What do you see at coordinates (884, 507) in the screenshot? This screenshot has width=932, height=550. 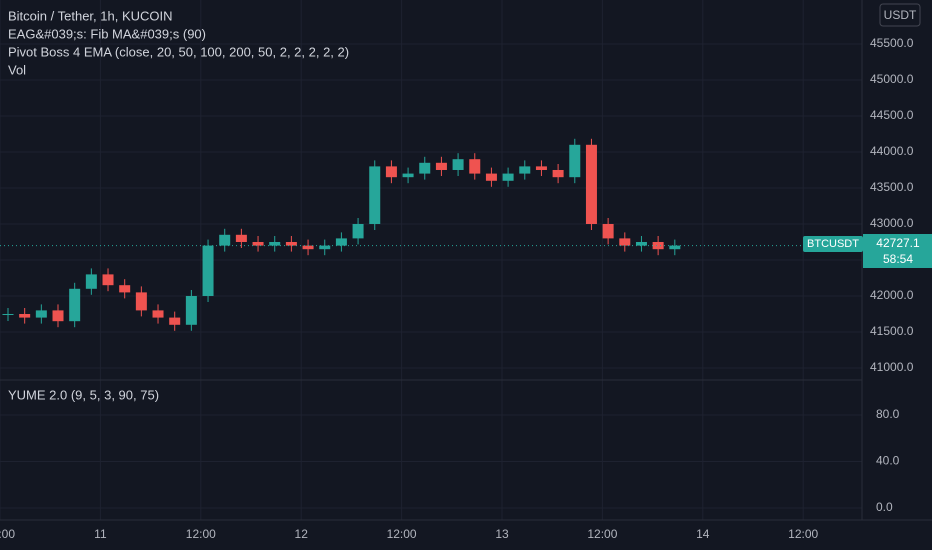 I see `y-tick-label: 0.0` at bounding box center [884, 507].